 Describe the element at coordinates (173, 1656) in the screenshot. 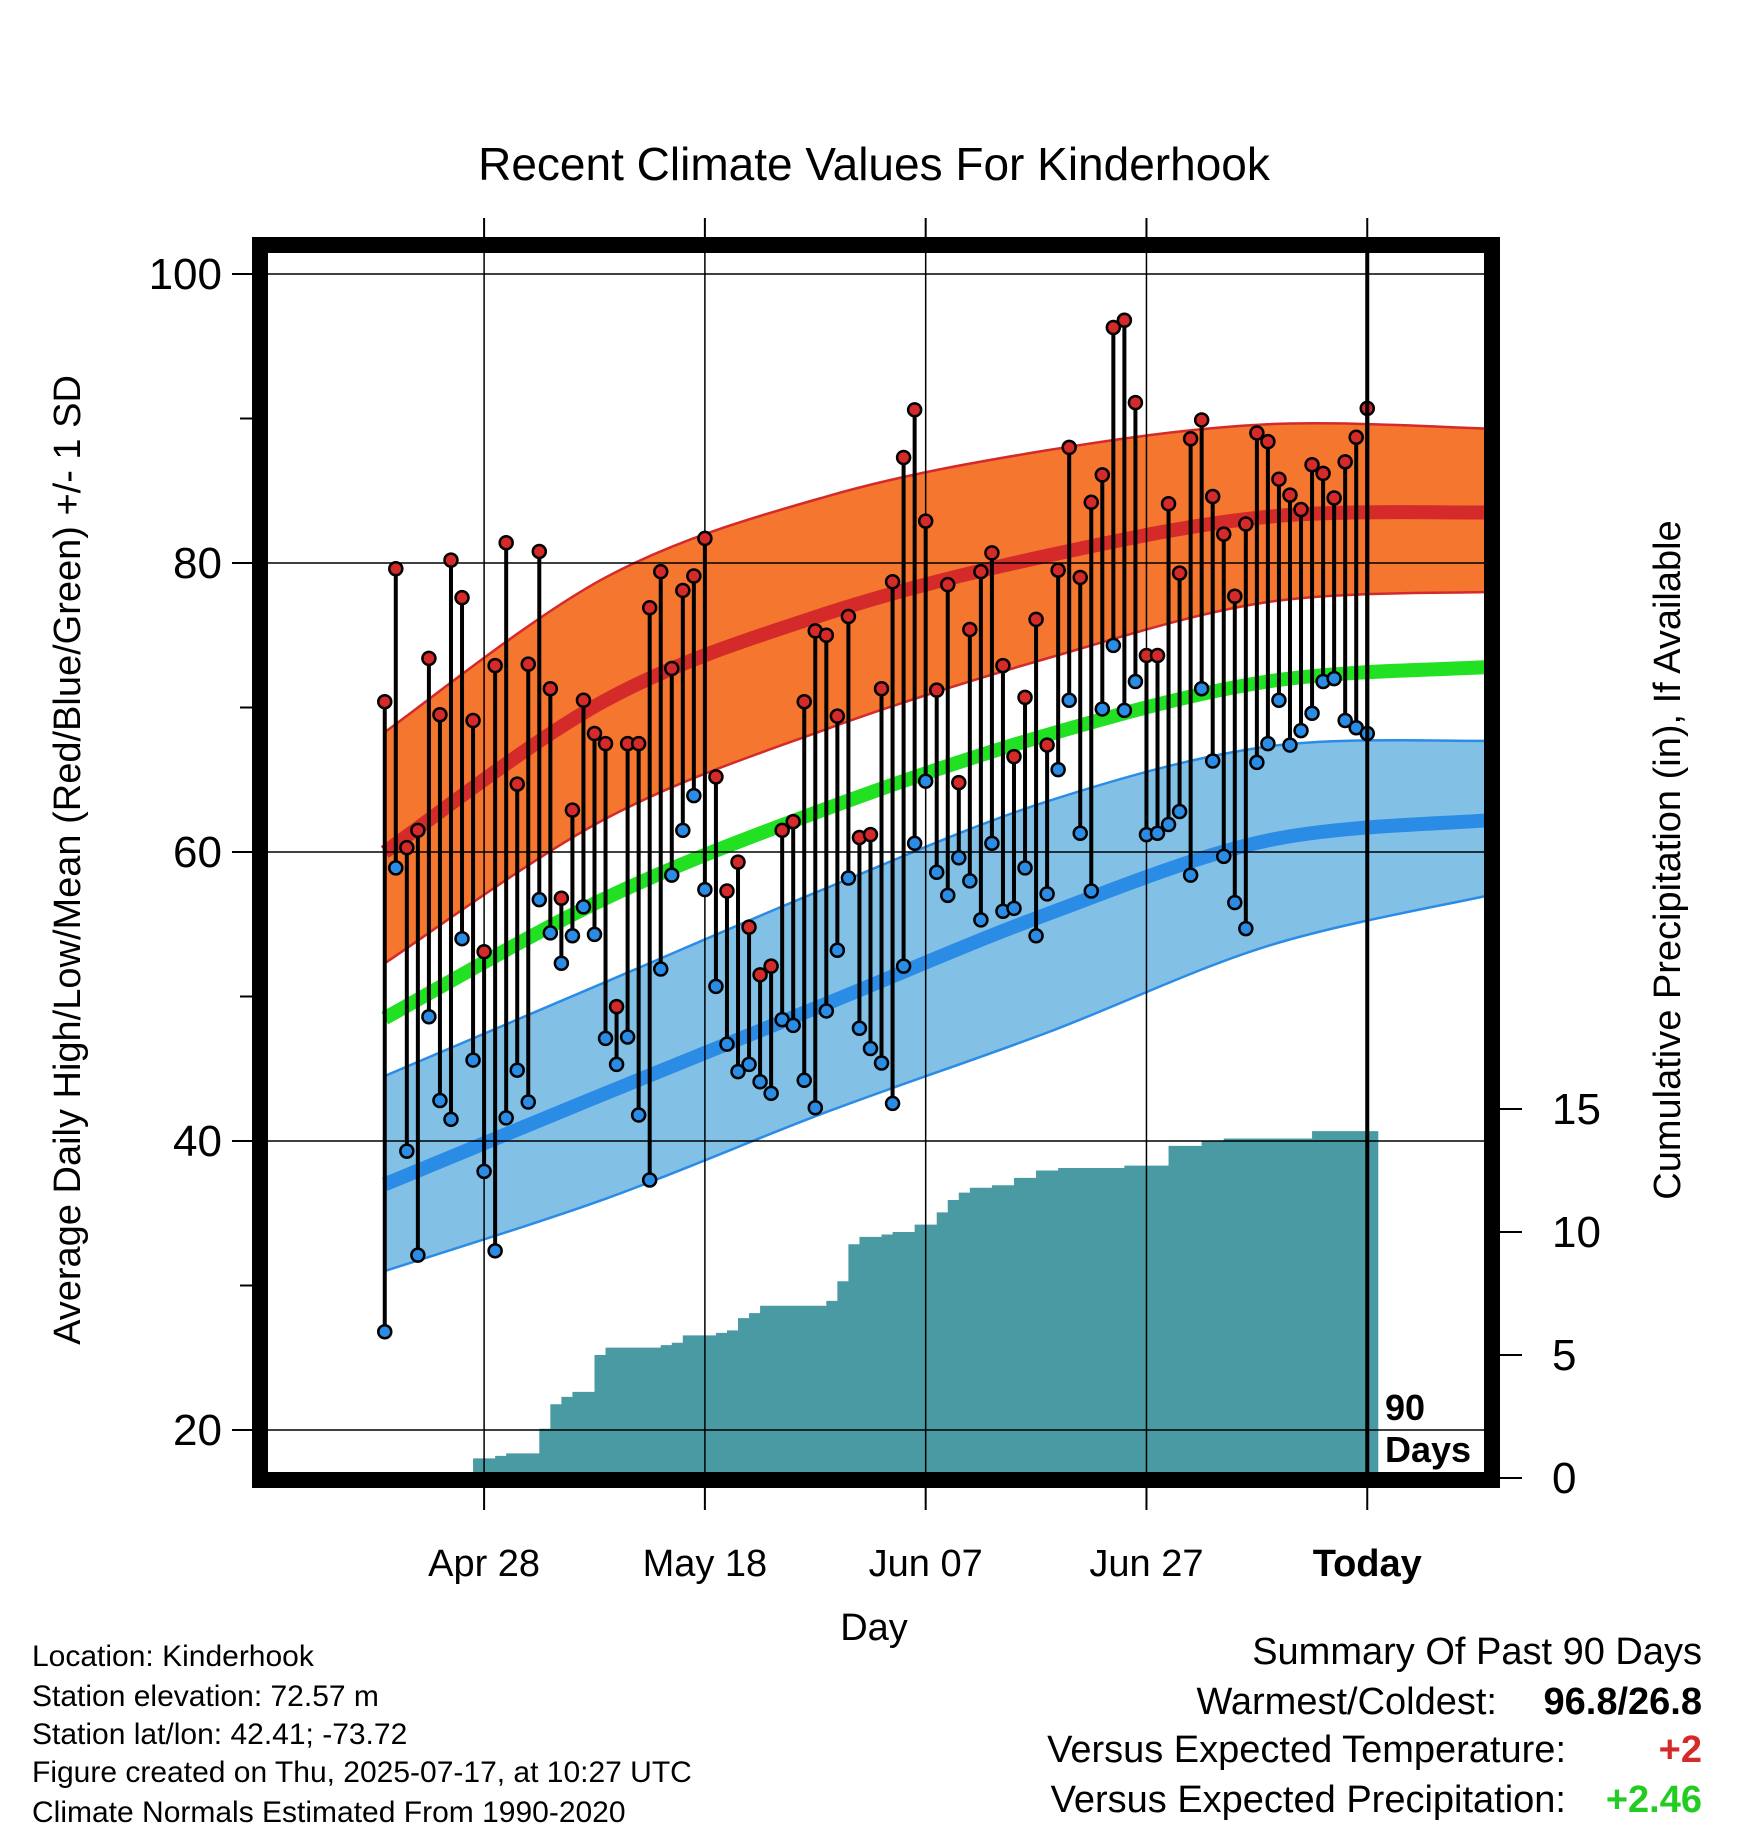

I see `station-location: Location: Kinderhook` at that location.